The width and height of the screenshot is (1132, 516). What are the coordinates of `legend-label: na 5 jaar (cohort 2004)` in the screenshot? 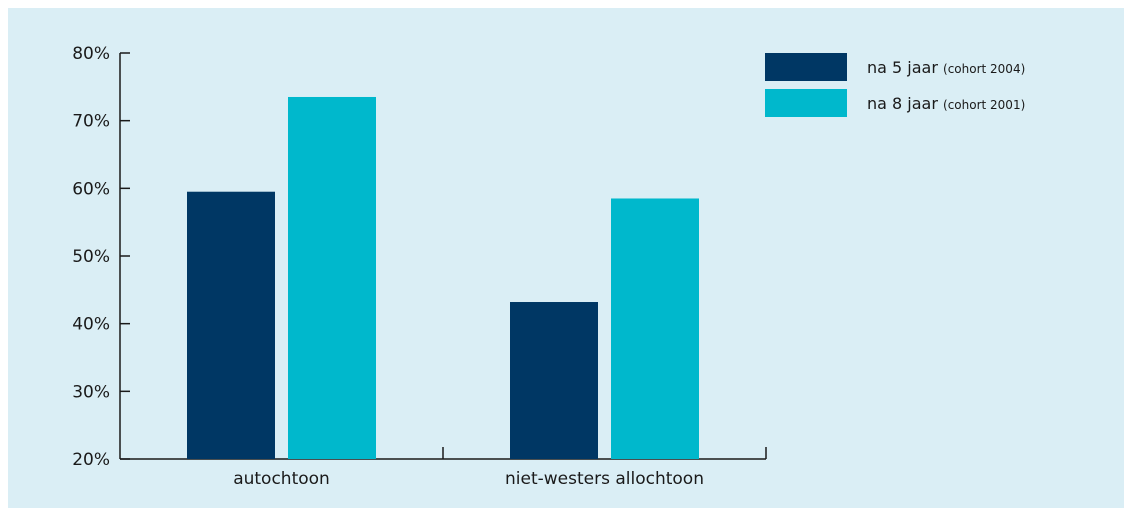 It's located at (946, 67).